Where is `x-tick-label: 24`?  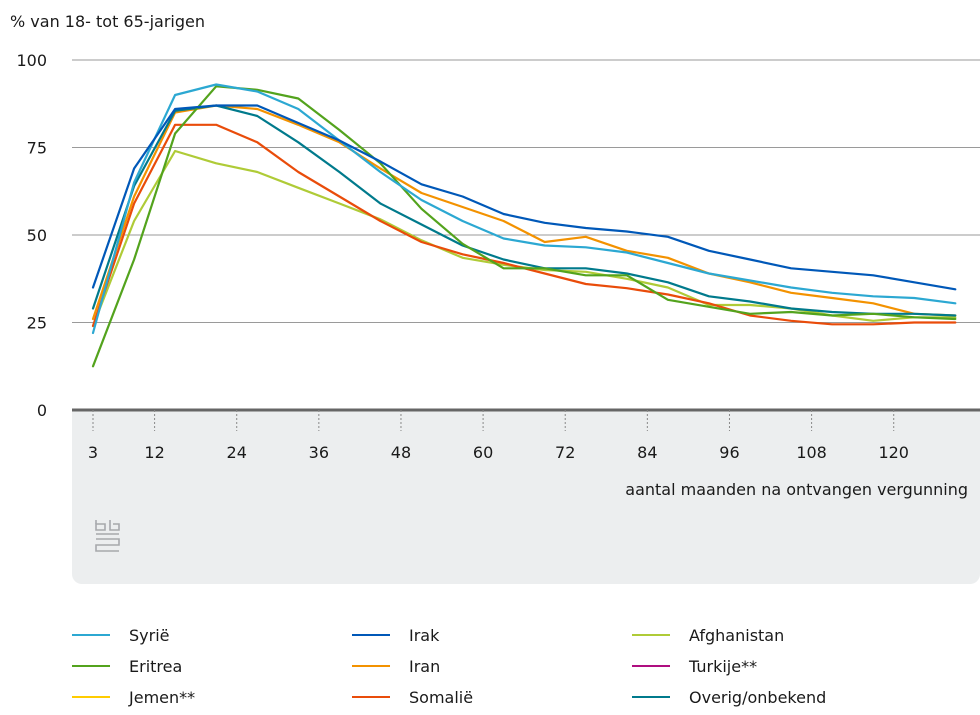 x-tick-label: 24 is located at coordinates (237, 452).